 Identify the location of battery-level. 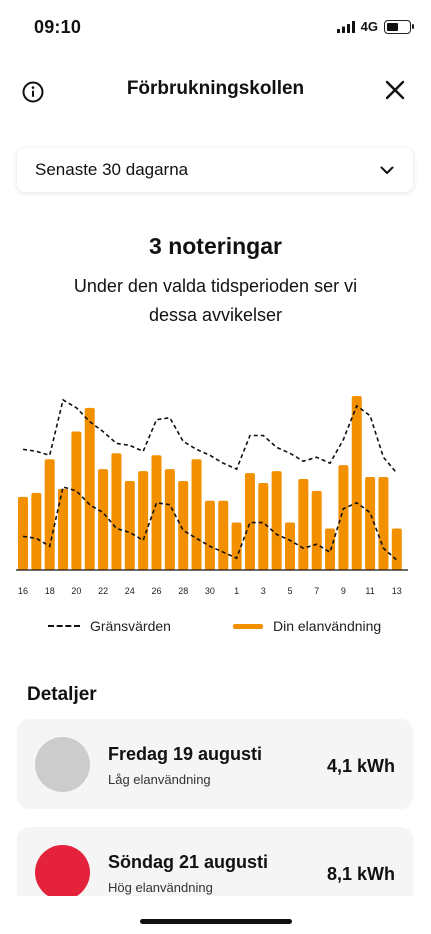
(392, 26).